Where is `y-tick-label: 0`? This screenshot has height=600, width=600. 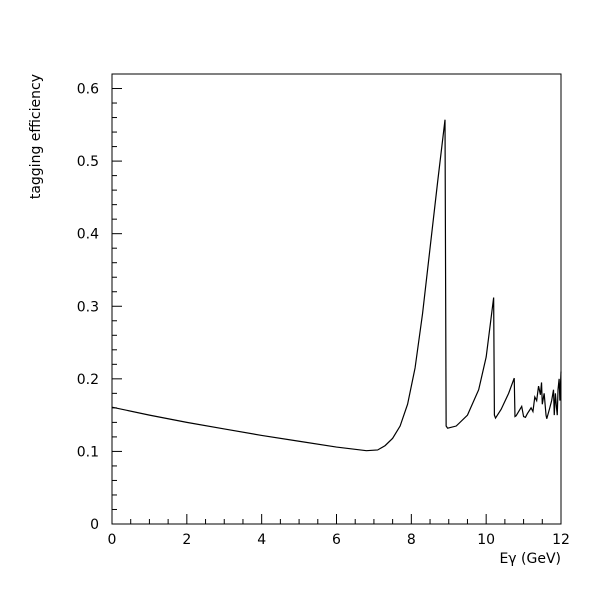
y-tick-label: 0 is located at coordinates (94, 525).